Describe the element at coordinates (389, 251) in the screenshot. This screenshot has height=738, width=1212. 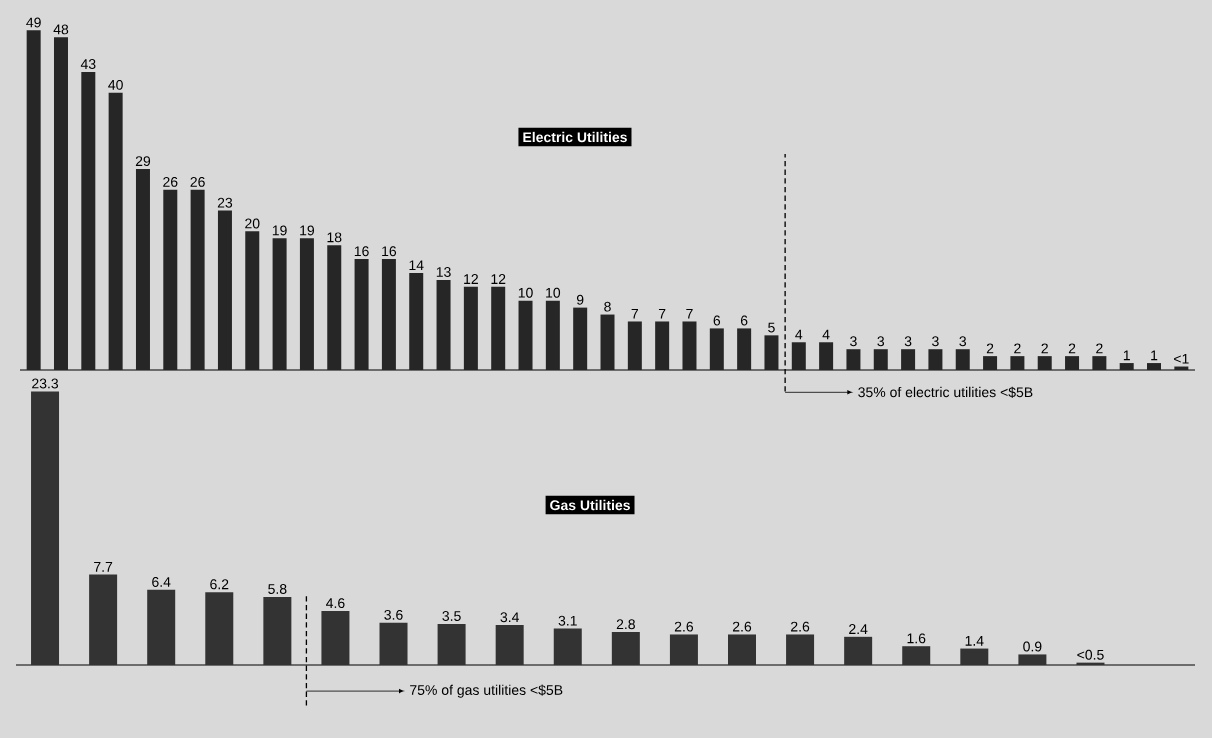
I see `data-label: 16` at that location.